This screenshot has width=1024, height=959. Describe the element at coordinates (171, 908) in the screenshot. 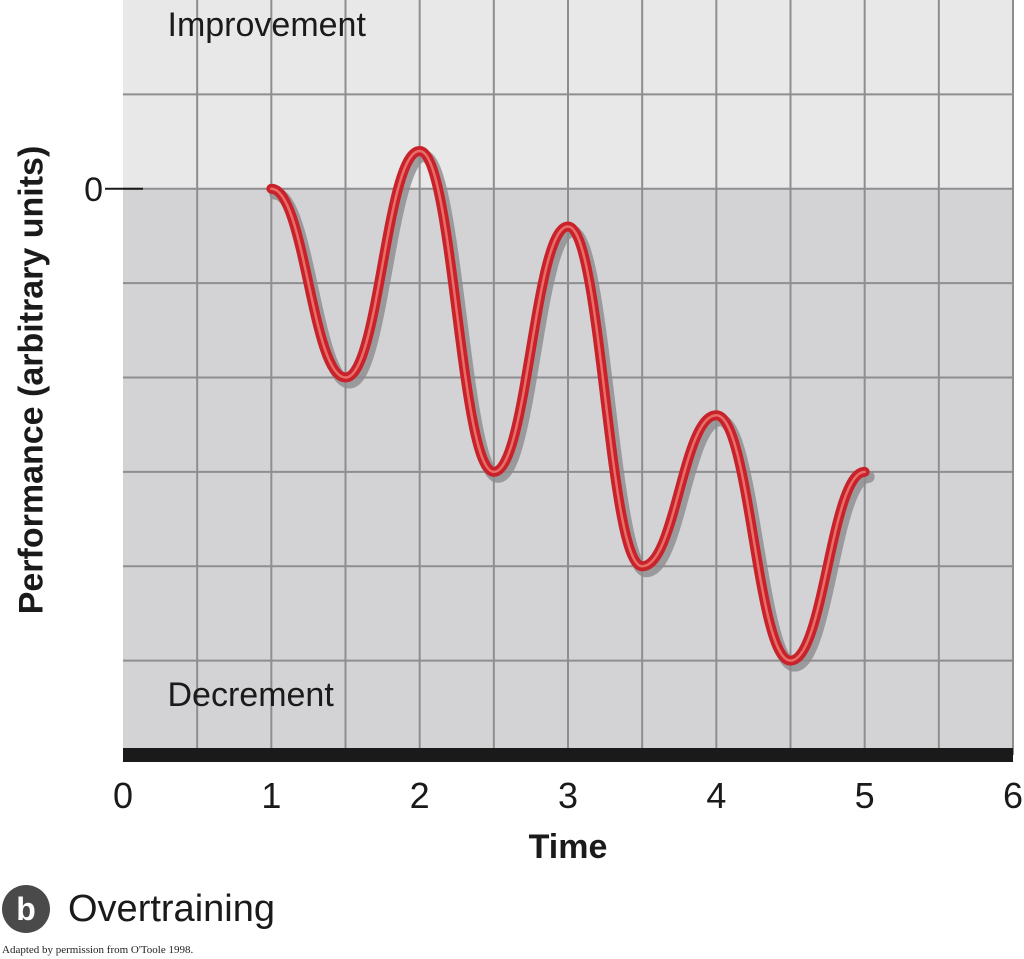

I see `panel-title: Overtraining` at that location.